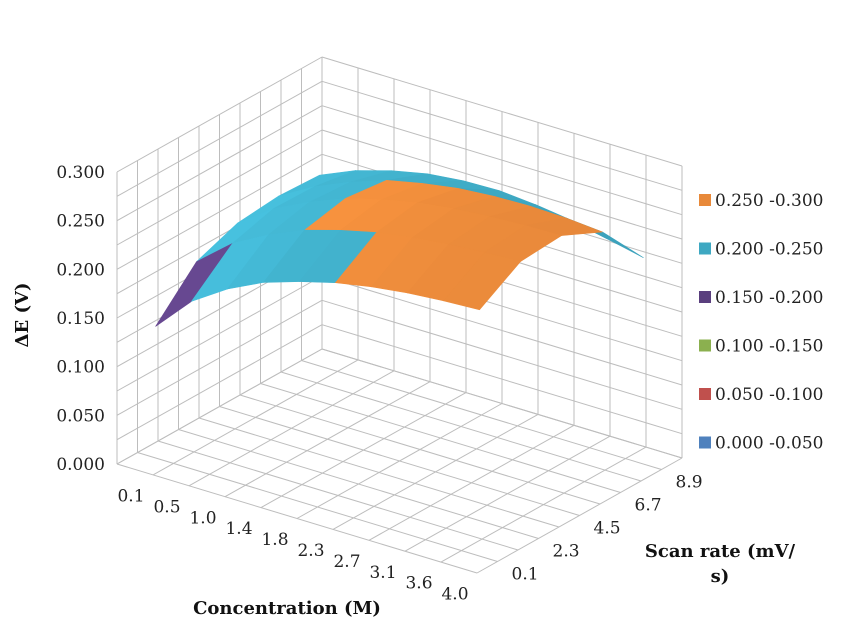  What do you see at coordinates (22, 315) in the screenshot?
I see `z-axis-title: ΔE (V)` at bounding box center [22, 315].